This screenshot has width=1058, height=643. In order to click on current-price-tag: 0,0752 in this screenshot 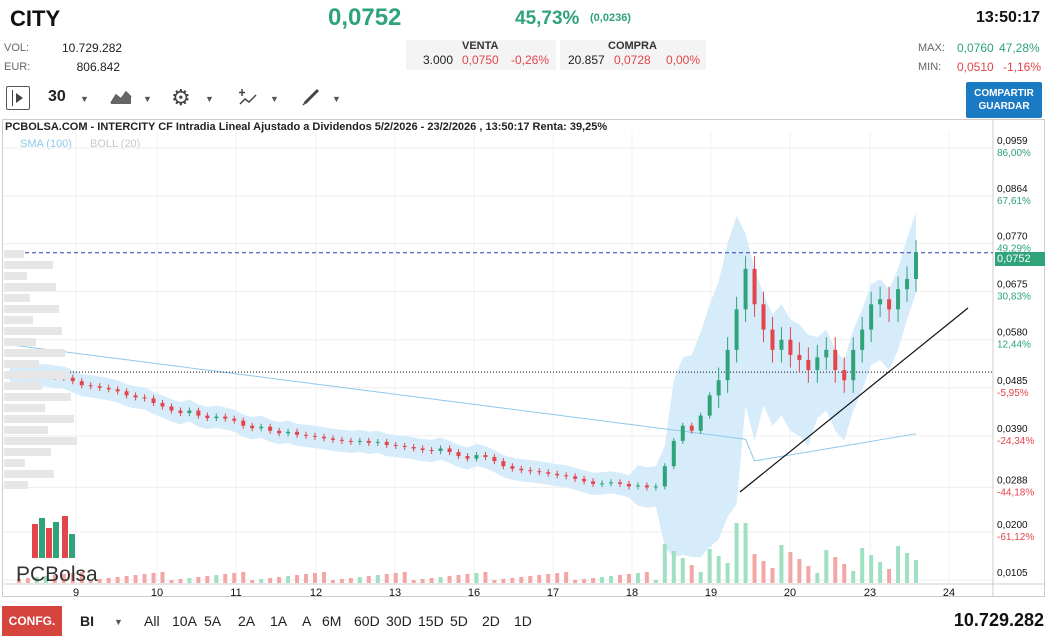, I will do `click(1020, 259)`.